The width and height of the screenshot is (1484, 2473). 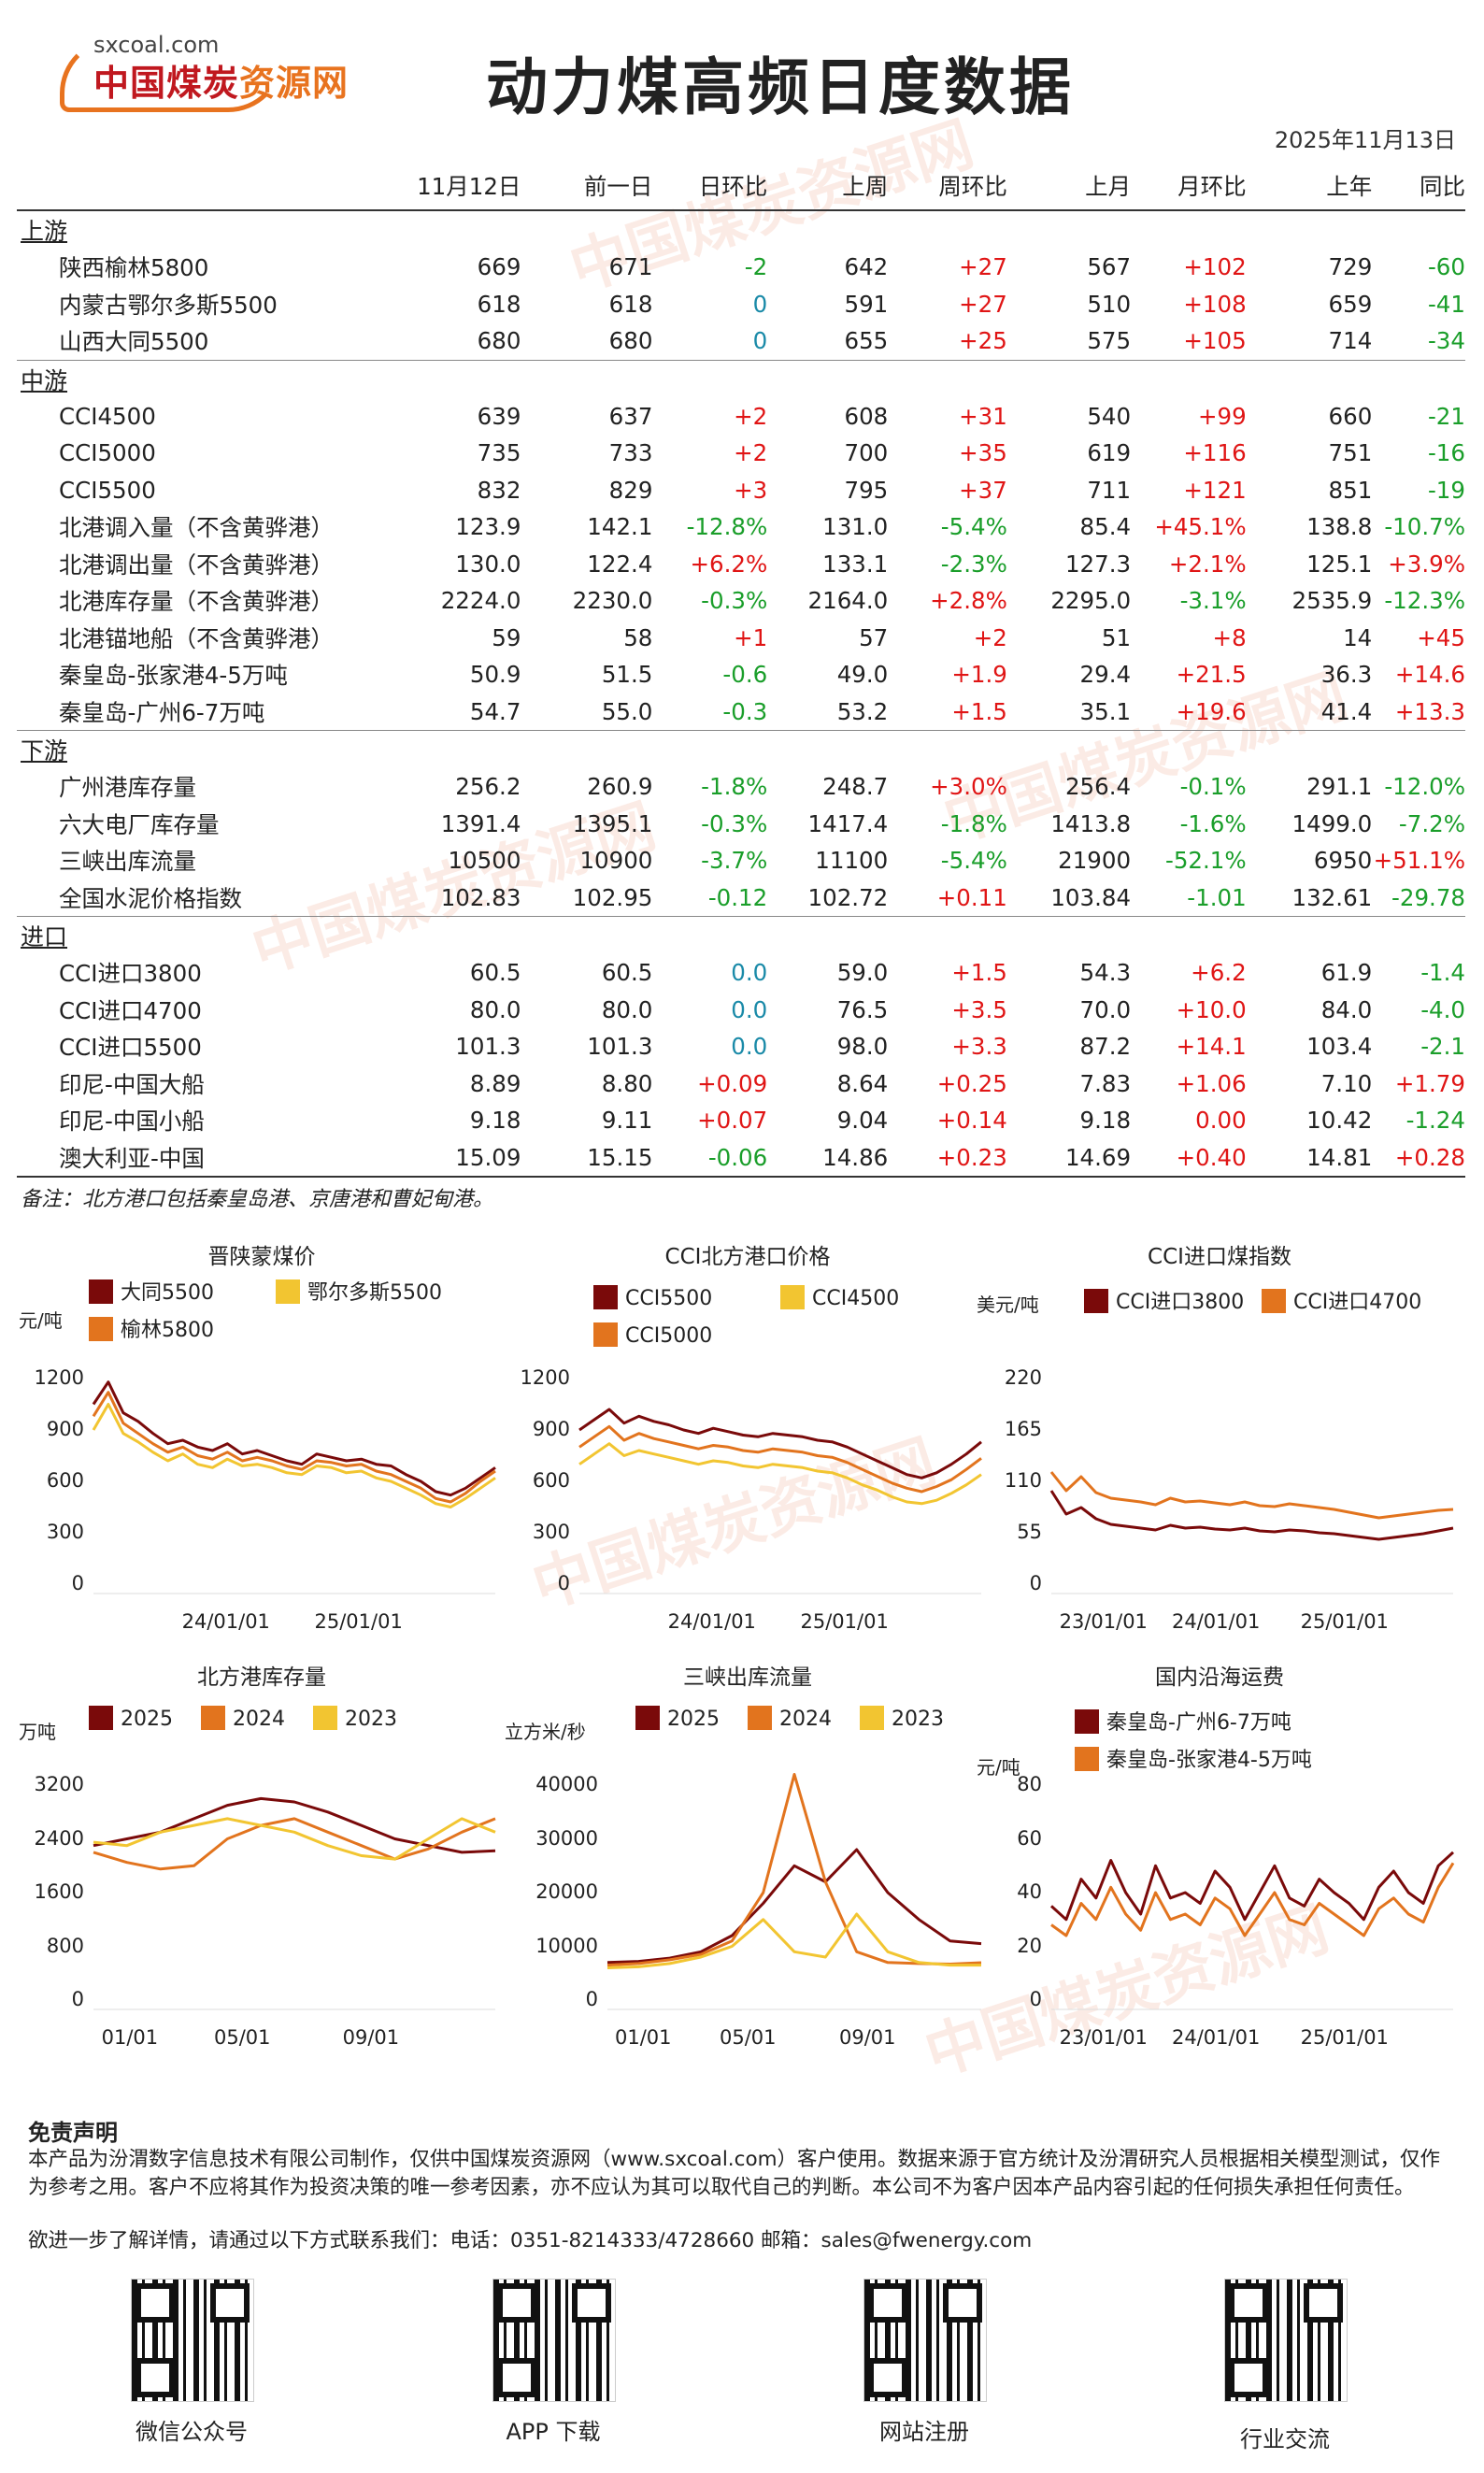 What do you see at coordinates (979, 675) in the screenshot?
I see `table-cell: +1.9` at bounding box center [979, 675].